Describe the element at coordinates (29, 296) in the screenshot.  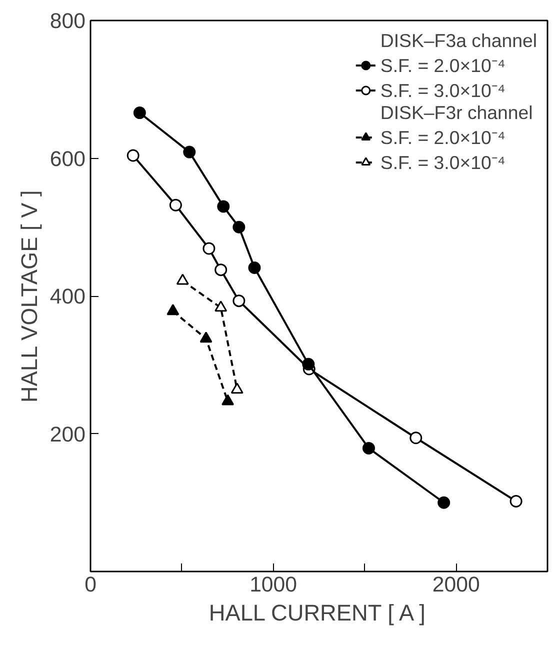
I see `y-axis-title: HALL VOLTAGE [ V ]` at that location.